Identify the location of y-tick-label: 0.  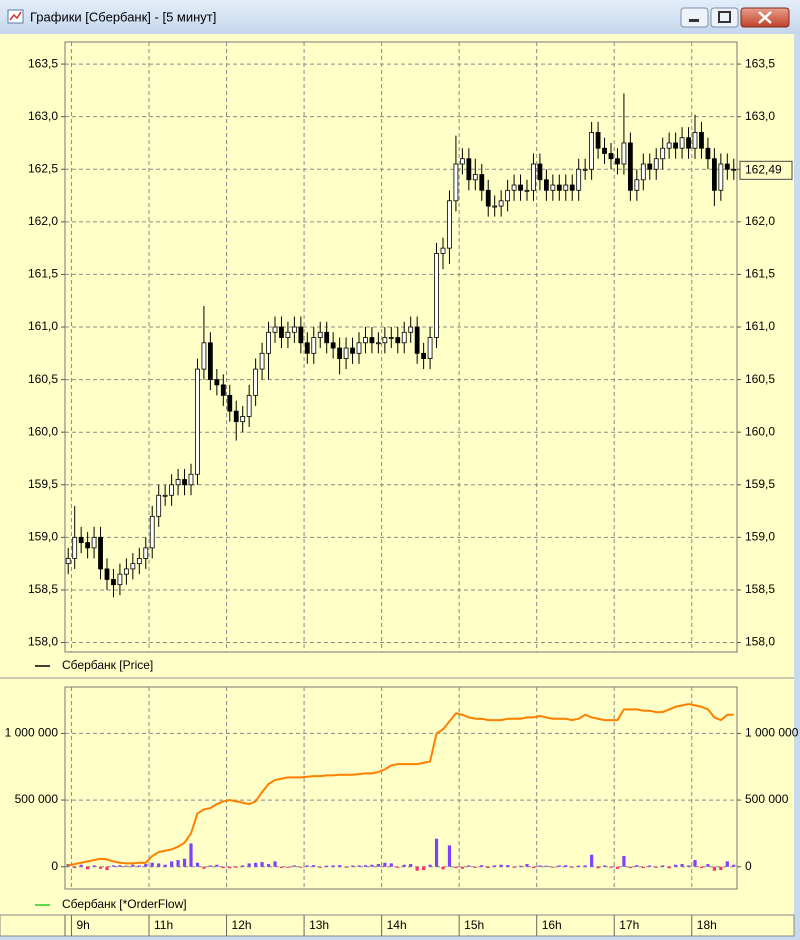
(54, 866).